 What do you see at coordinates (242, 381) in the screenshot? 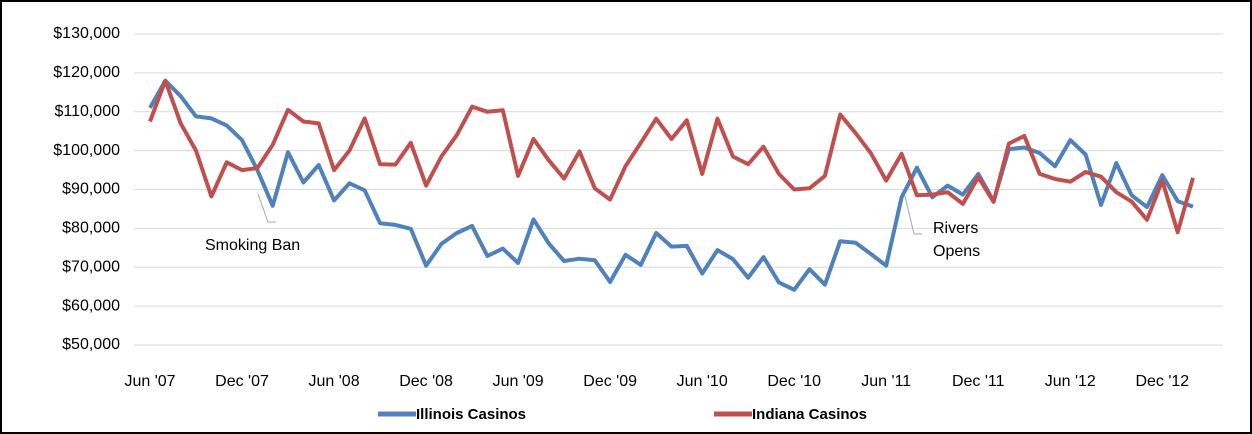
I see `x-tick-label: Dec '07` at bounding box center [242, 381].